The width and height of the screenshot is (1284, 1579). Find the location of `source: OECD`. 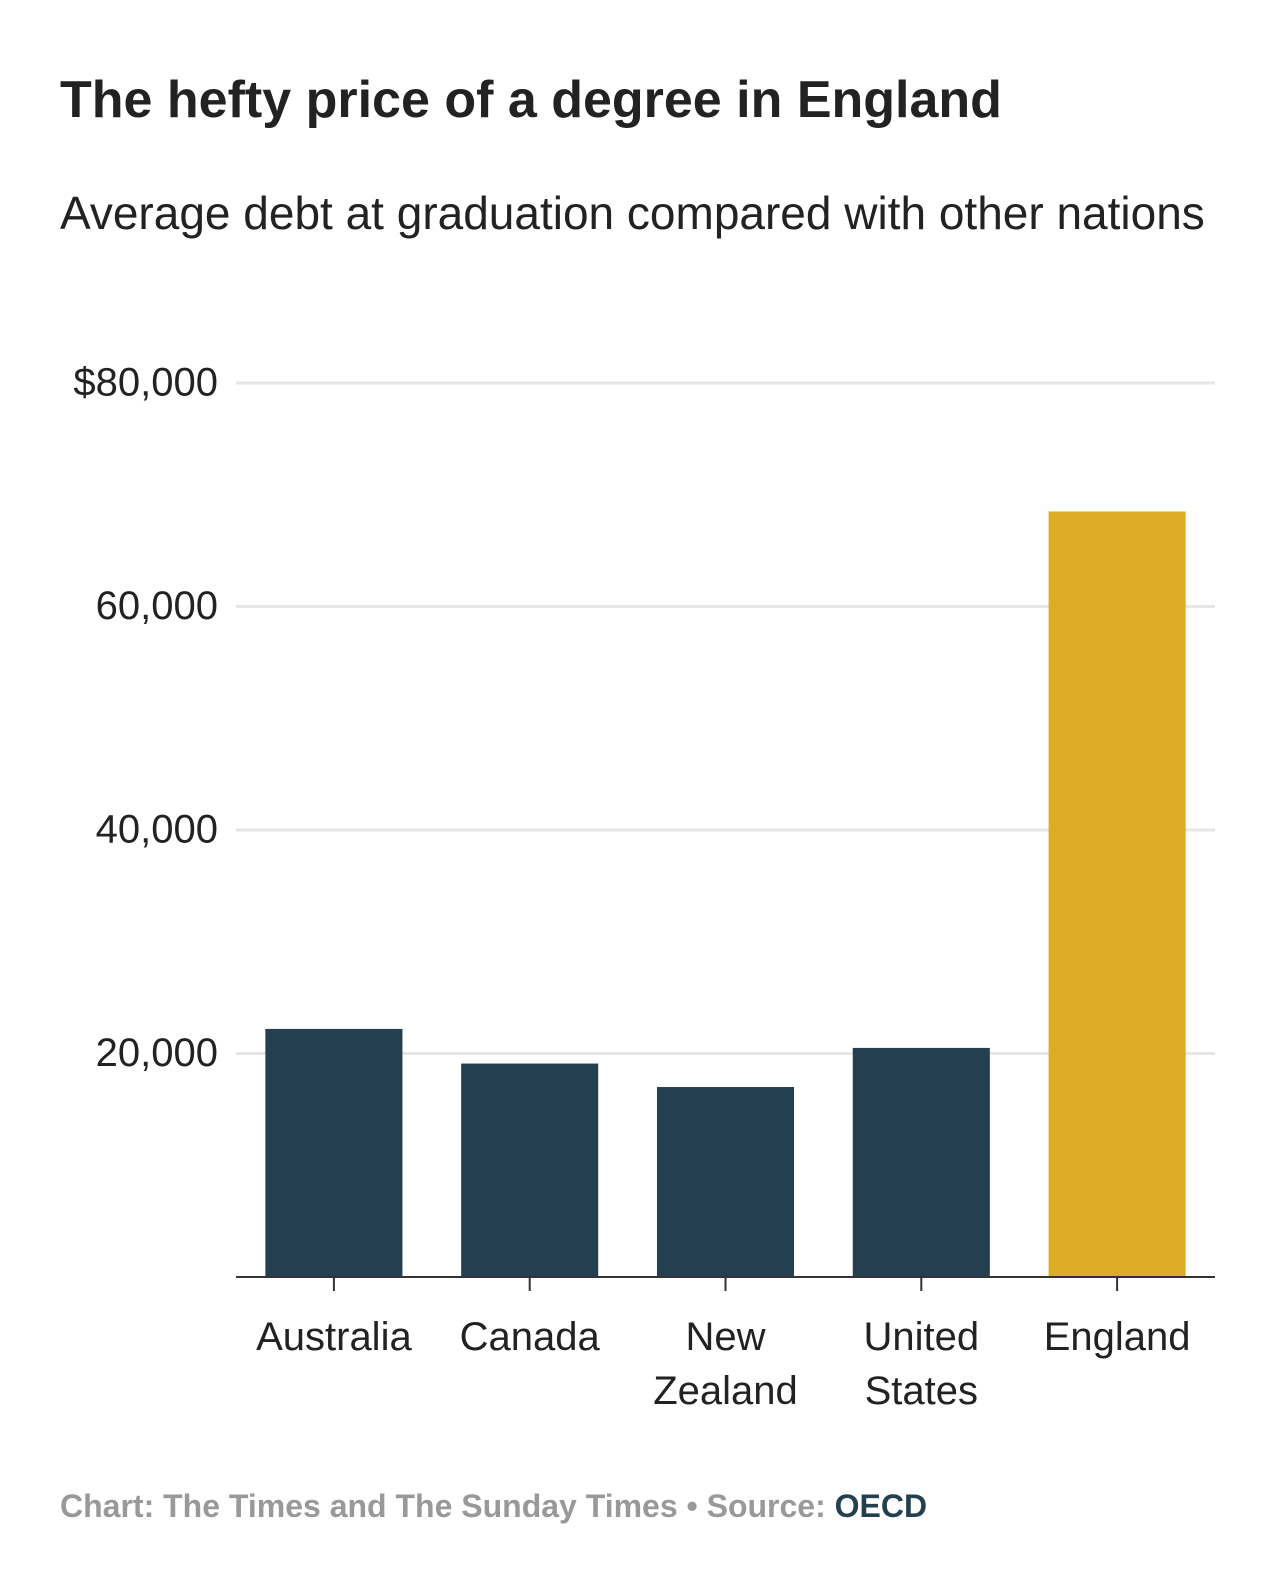

source: OECD is located at coordinates (881, 1506).